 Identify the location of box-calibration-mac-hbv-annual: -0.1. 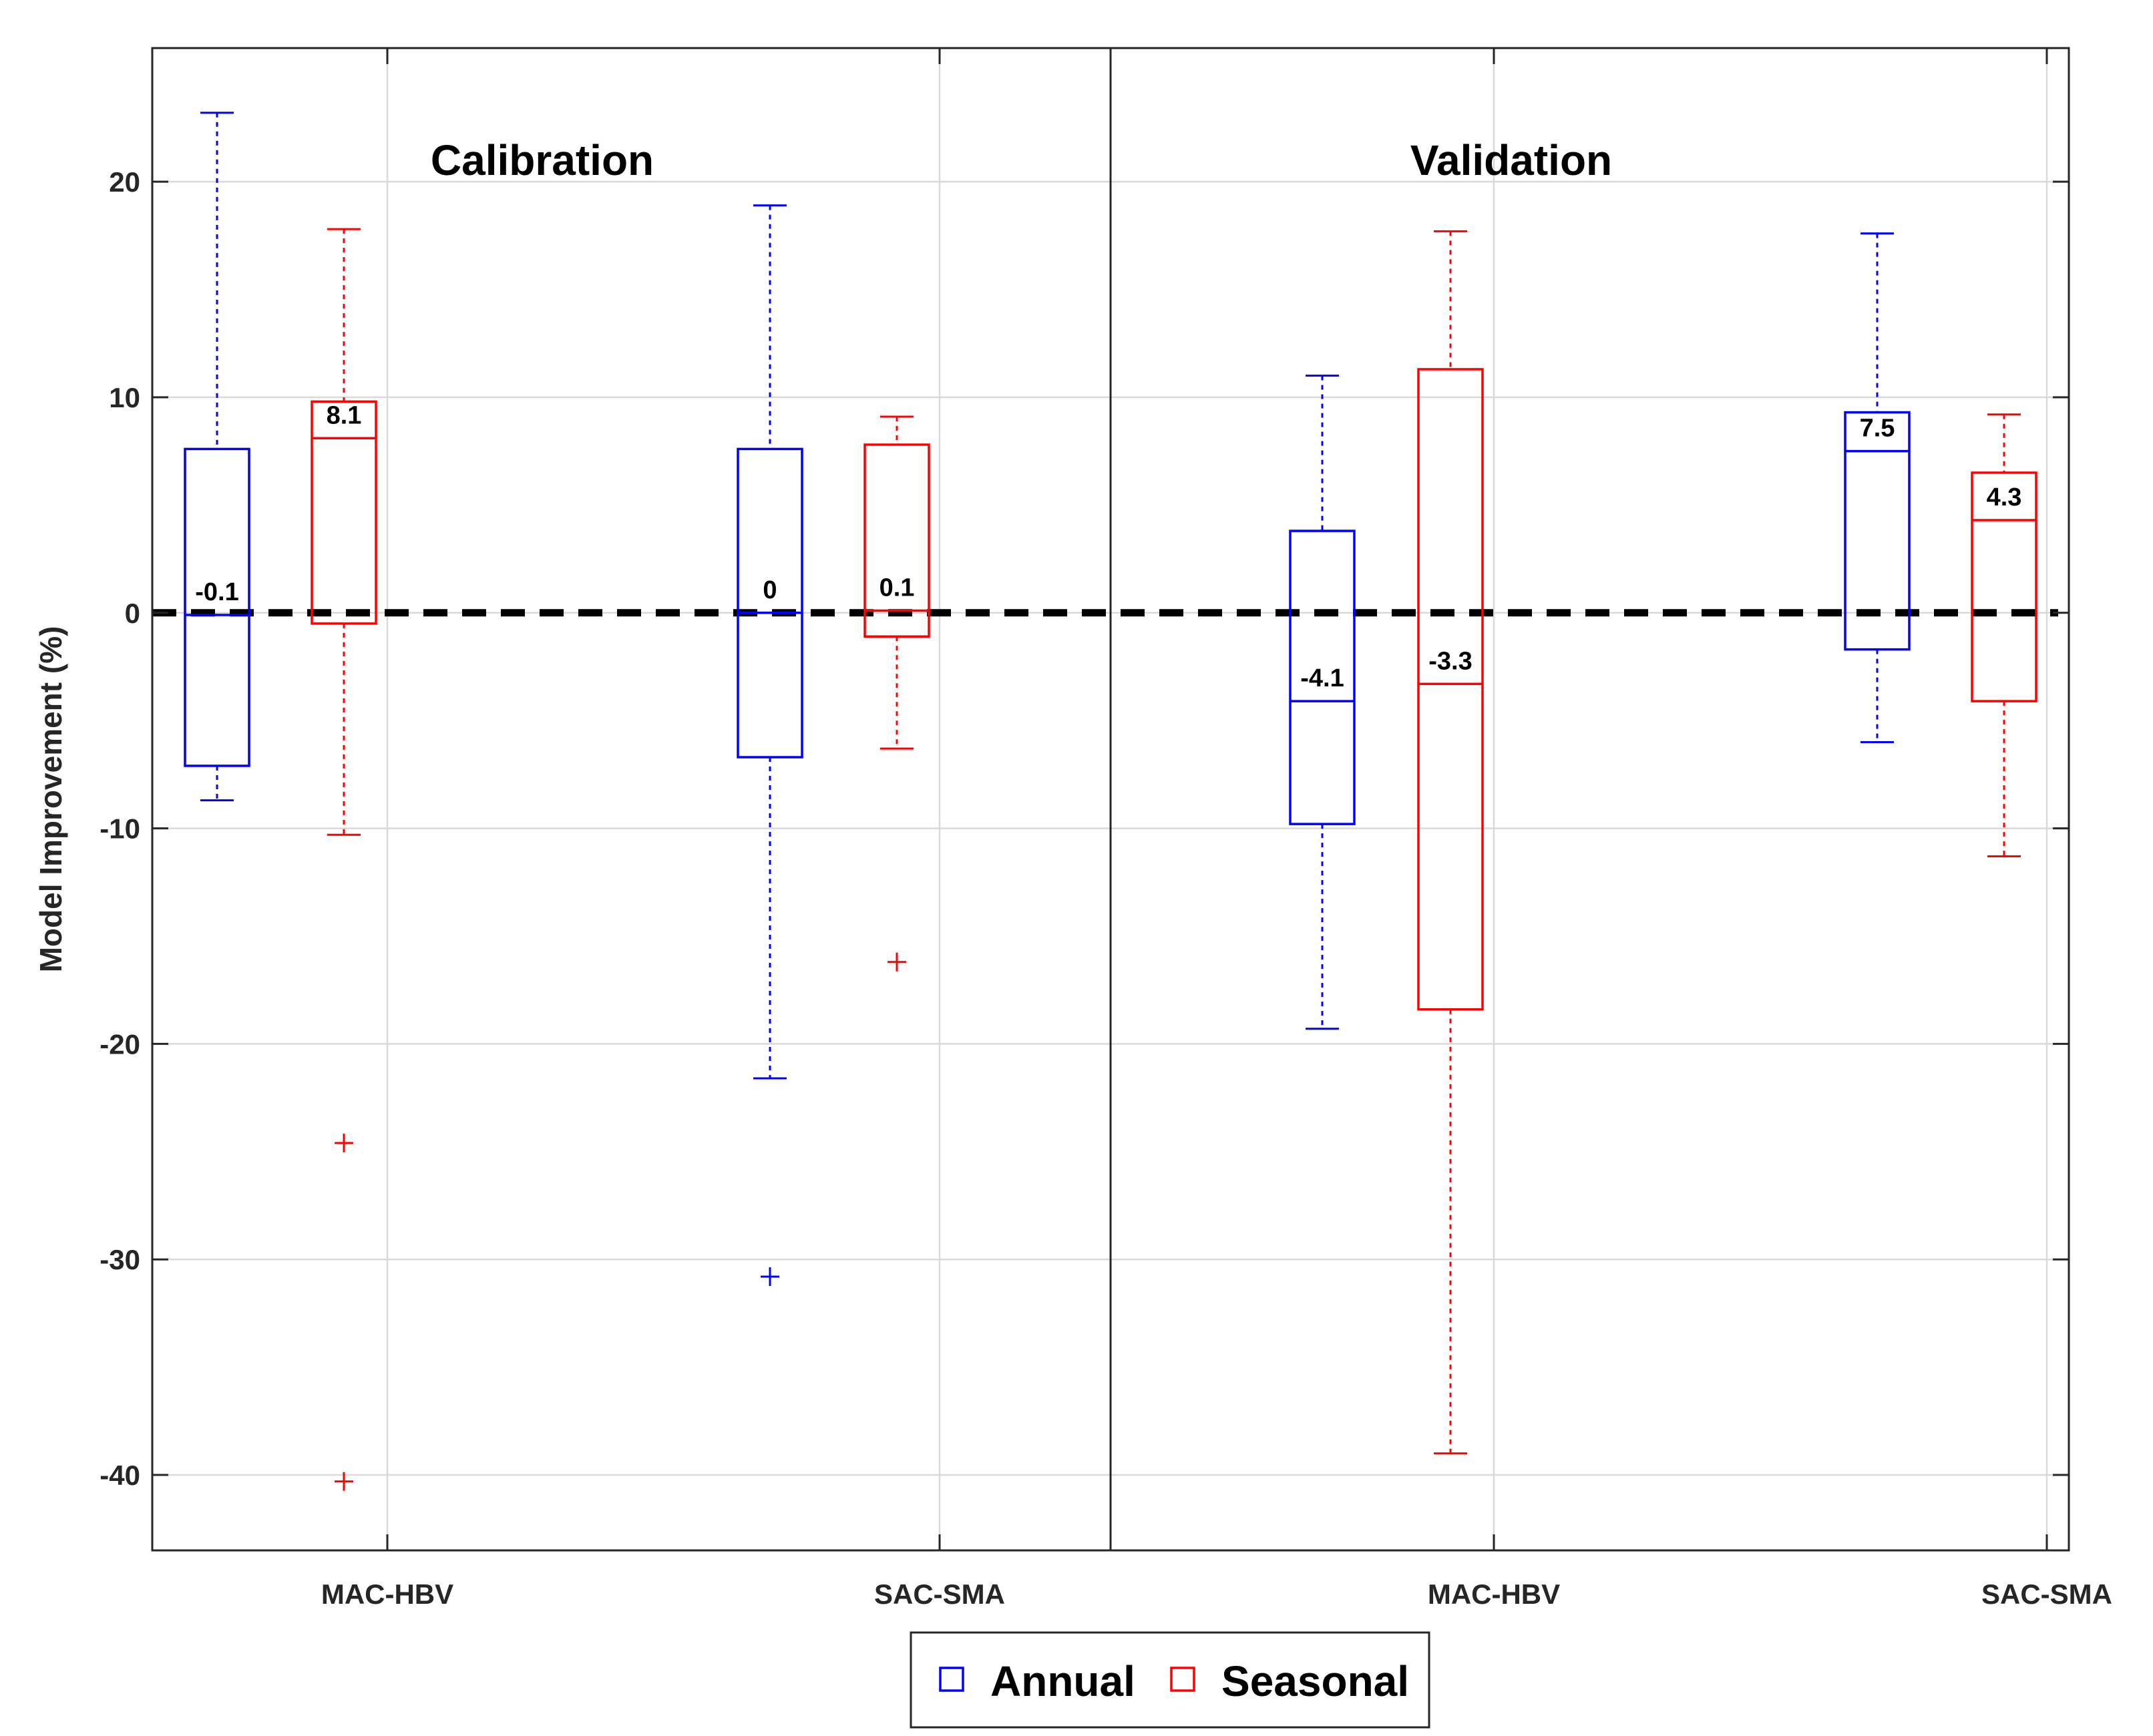
(217, 457).